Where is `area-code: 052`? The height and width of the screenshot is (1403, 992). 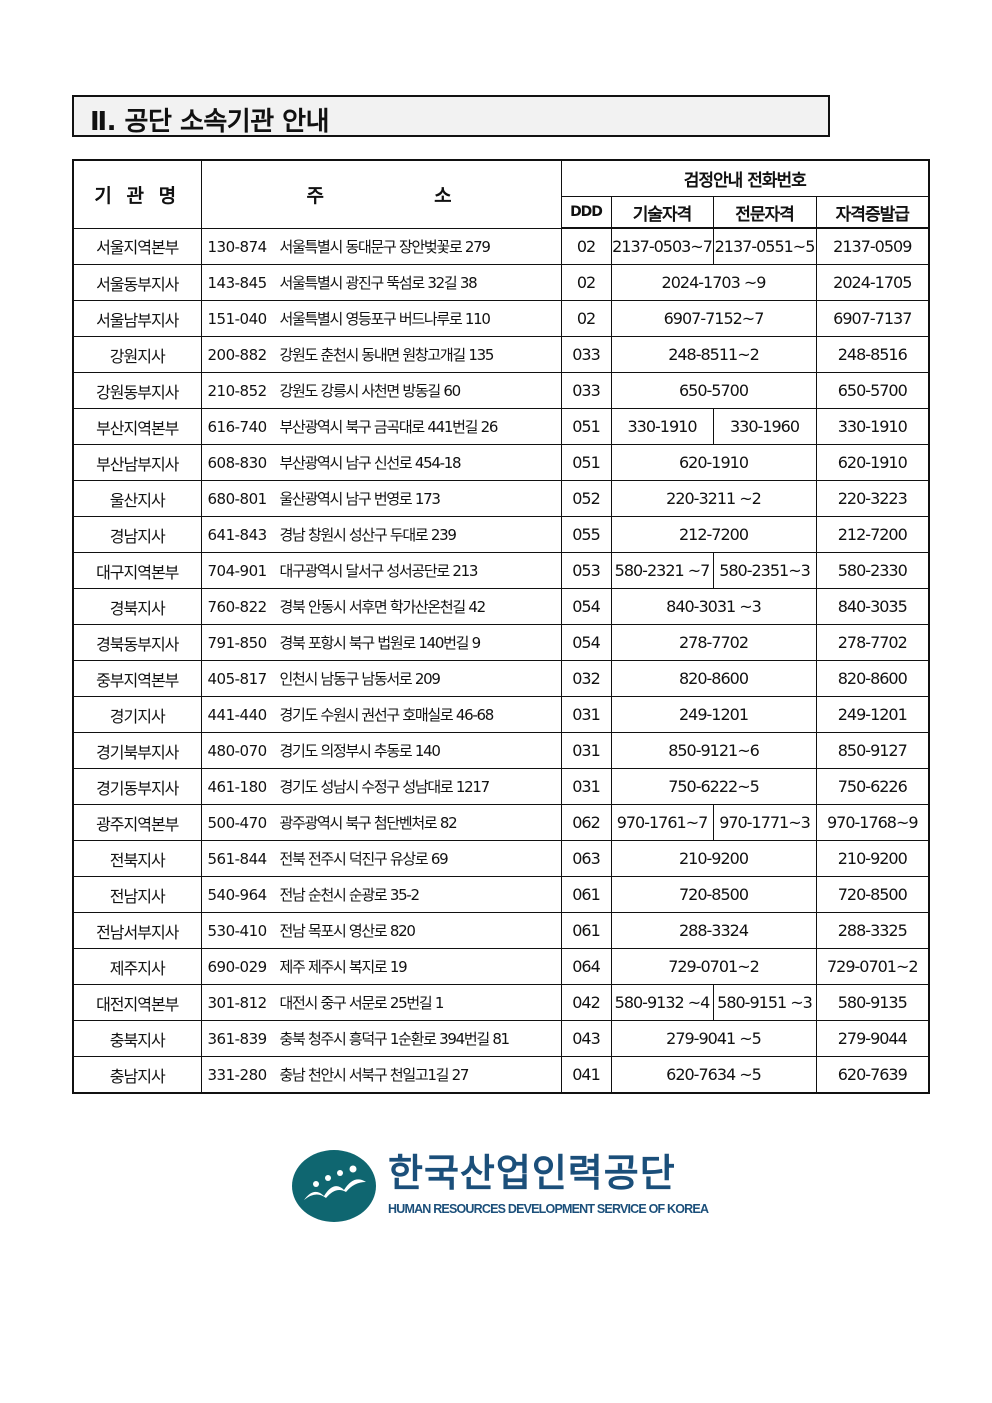
area-code: 052 is located at coordinates (586, 498).